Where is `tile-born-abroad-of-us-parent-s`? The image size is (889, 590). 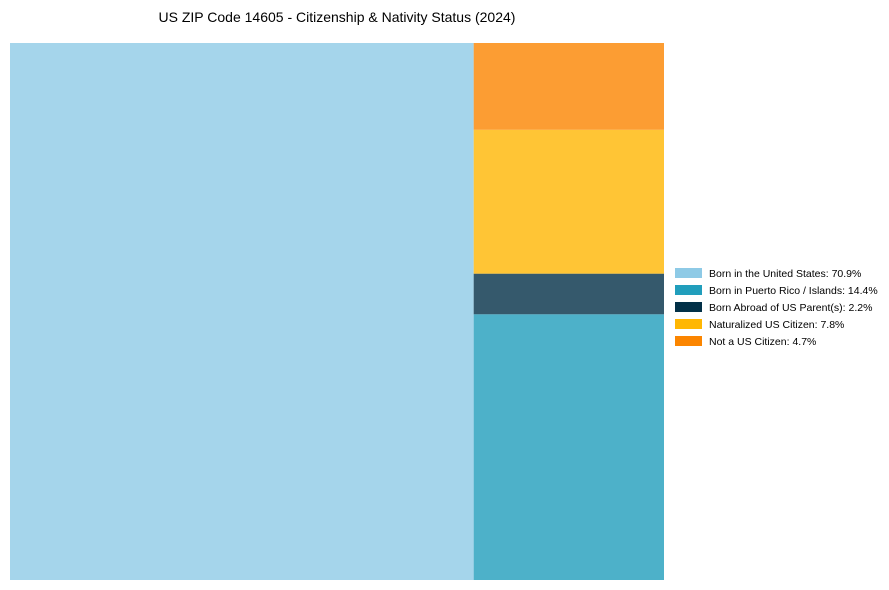 tile-born-abroad-of-us-parent-s is located at coordinates (568, 294).